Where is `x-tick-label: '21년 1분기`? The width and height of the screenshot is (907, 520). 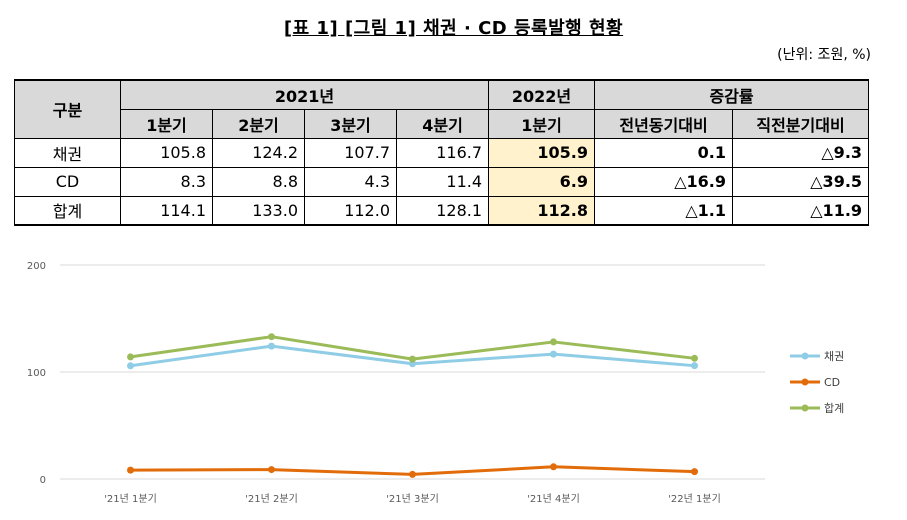
x-tick-label: '21년 1분기 is located at coordinates (130, 499).